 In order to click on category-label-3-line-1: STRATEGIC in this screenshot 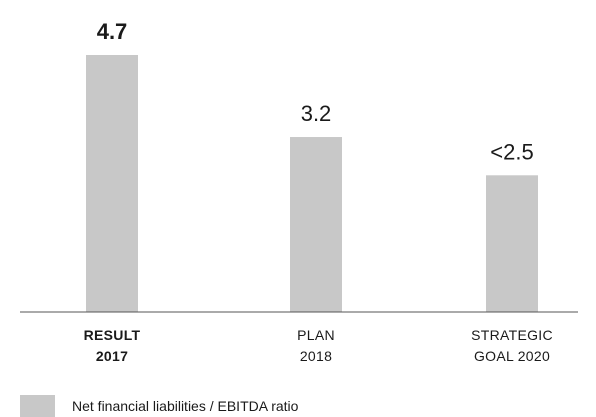, I will do `click(512, 335)`.